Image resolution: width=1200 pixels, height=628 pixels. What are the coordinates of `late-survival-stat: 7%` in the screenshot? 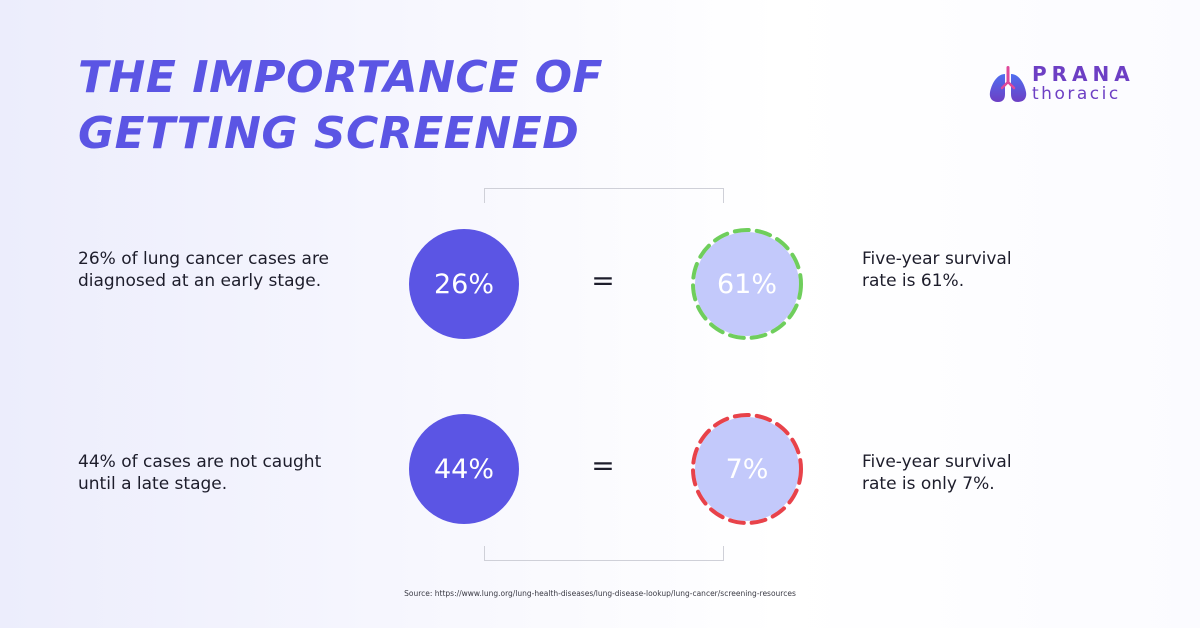 It's located at (747, 469).